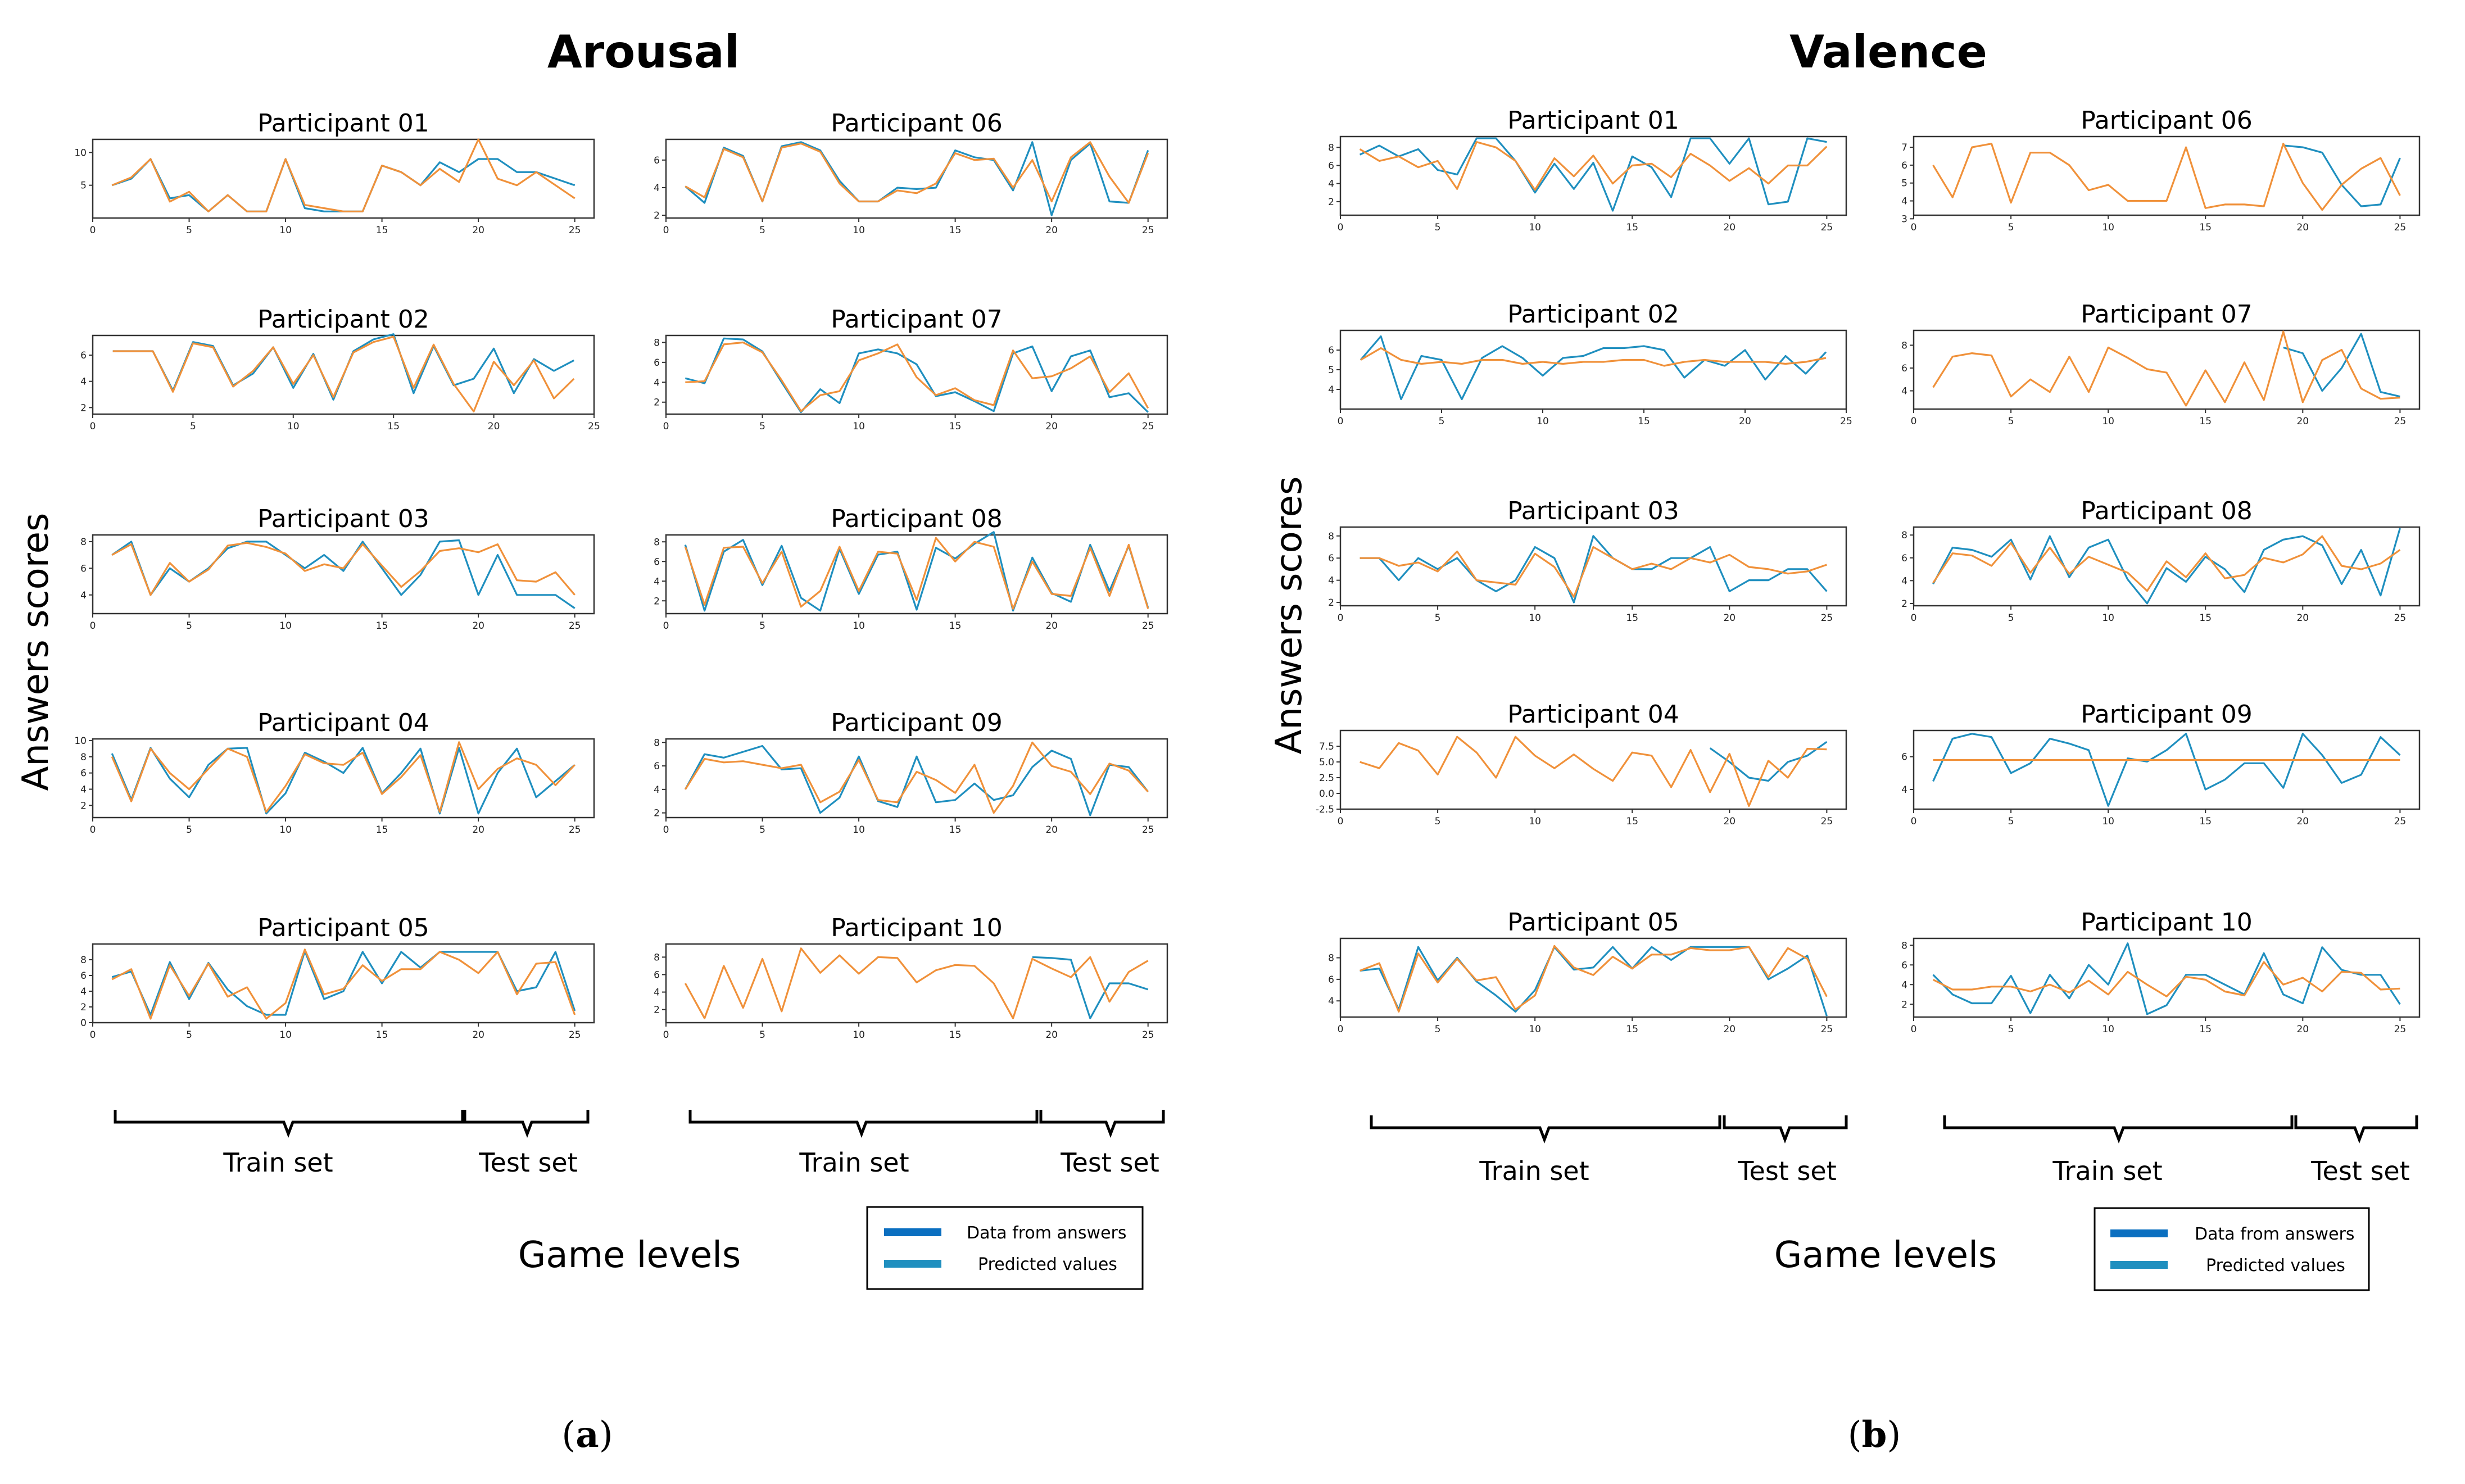 Image resolution: width=2465 pixels, height=1484 pixels. Describe the element at coordinates (1904, 345) in the screenshot. I see `subplot-b-4-ytick-label: 8` at that location.